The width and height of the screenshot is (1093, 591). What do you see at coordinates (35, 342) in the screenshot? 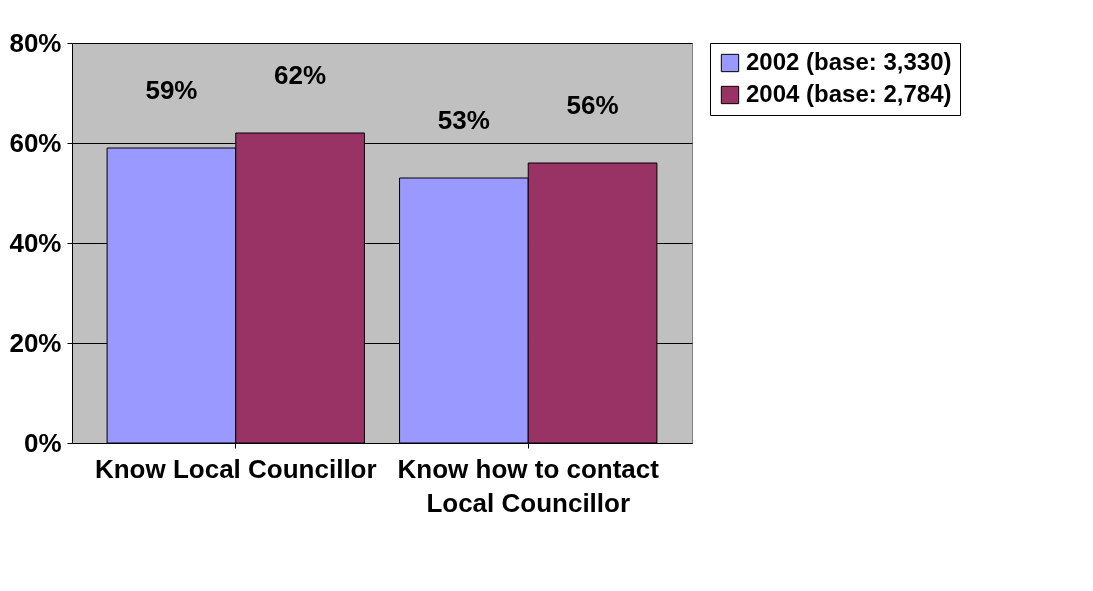
I see `y-tick-label: 20%` at bounding box center [35, 342].